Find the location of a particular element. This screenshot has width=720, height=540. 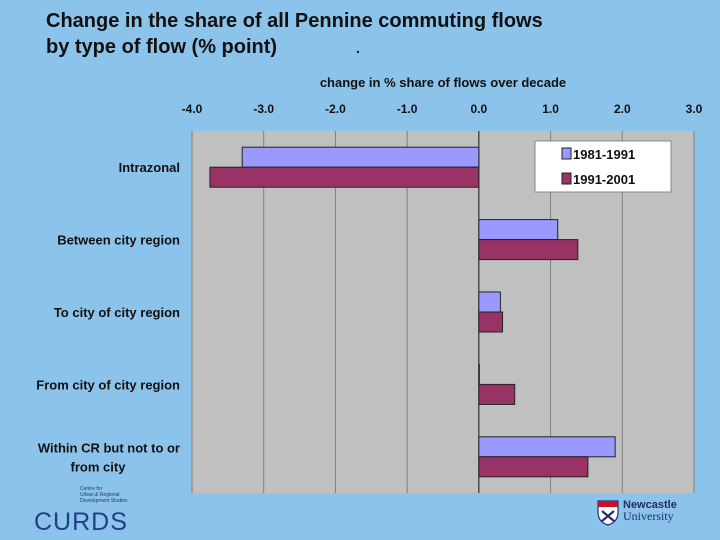

category-label: Intrazonal is located at coordinates (149, 167).